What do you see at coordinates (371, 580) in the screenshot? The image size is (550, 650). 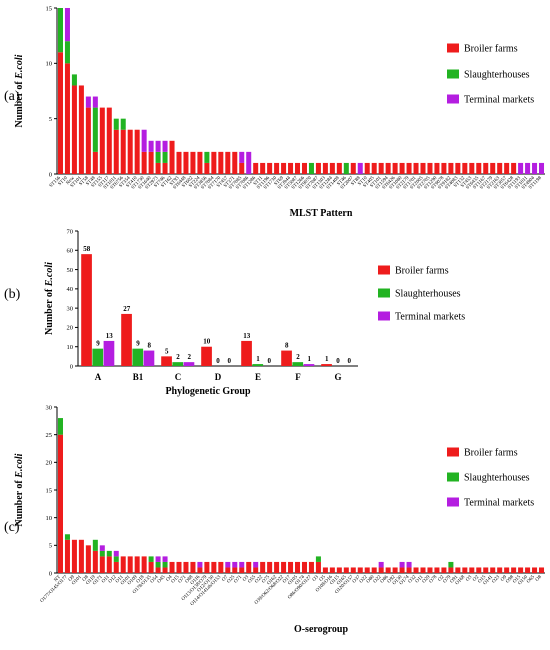 I see `x-category-label: O80` at bounding box center [371, 580].